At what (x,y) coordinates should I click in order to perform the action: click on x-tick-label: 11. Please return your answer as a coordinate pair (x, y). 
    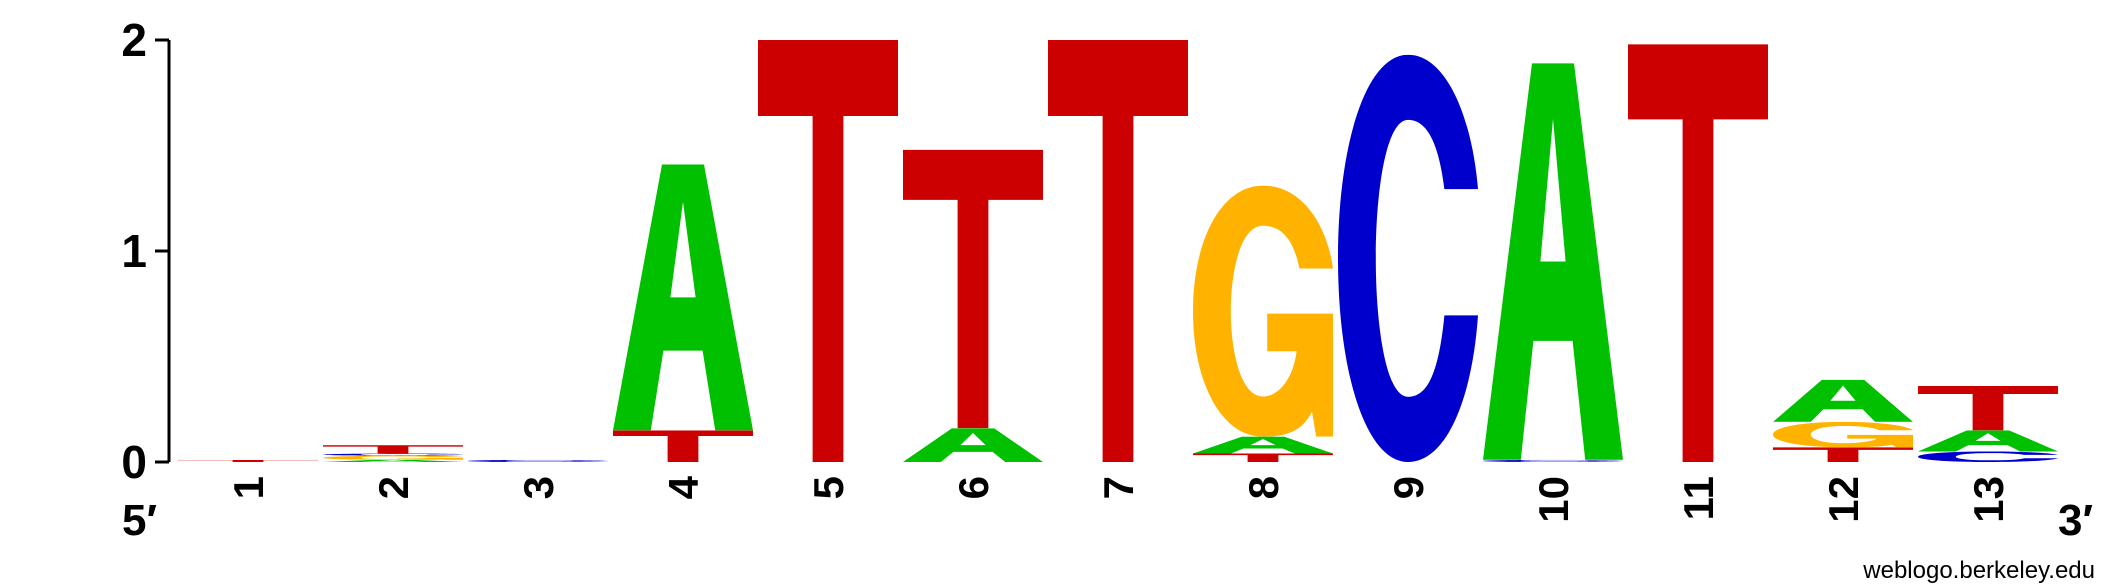
    Looking at the image, I should click on (1698, 498).